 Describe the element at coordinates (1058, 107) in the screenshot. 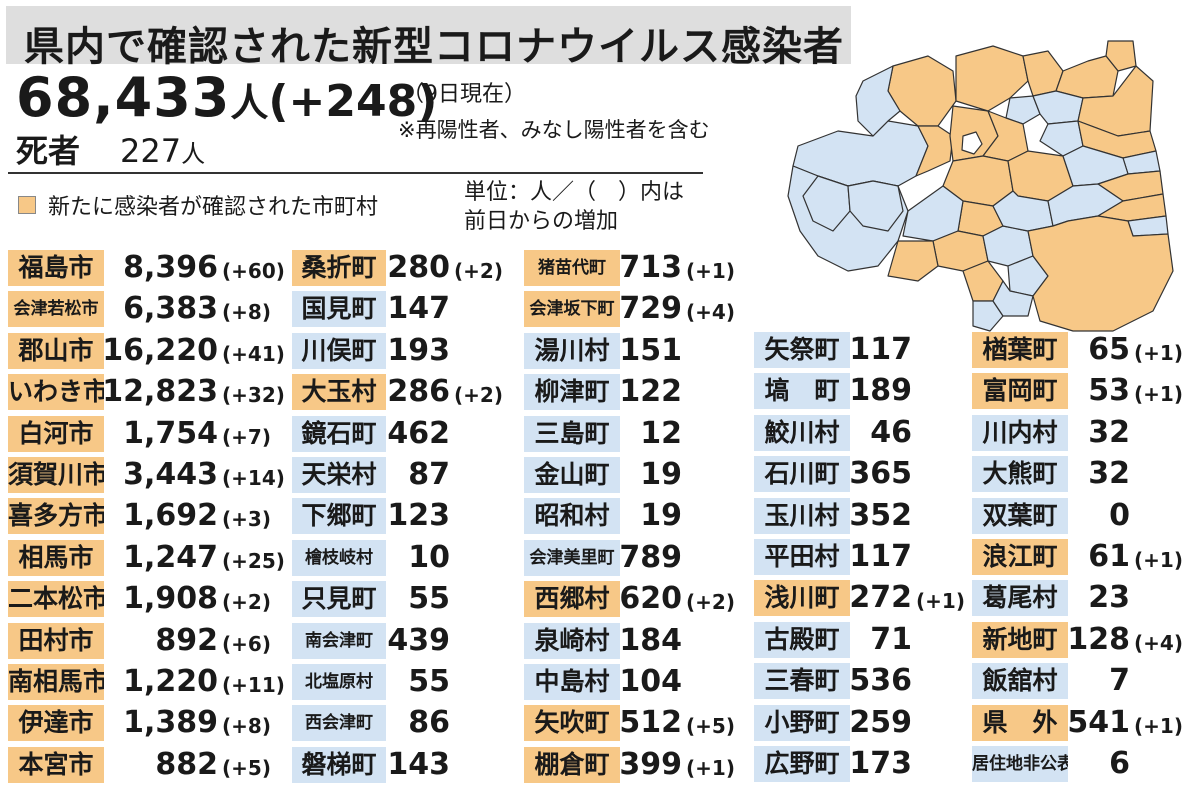

I see `map-region-iitate` at that location.